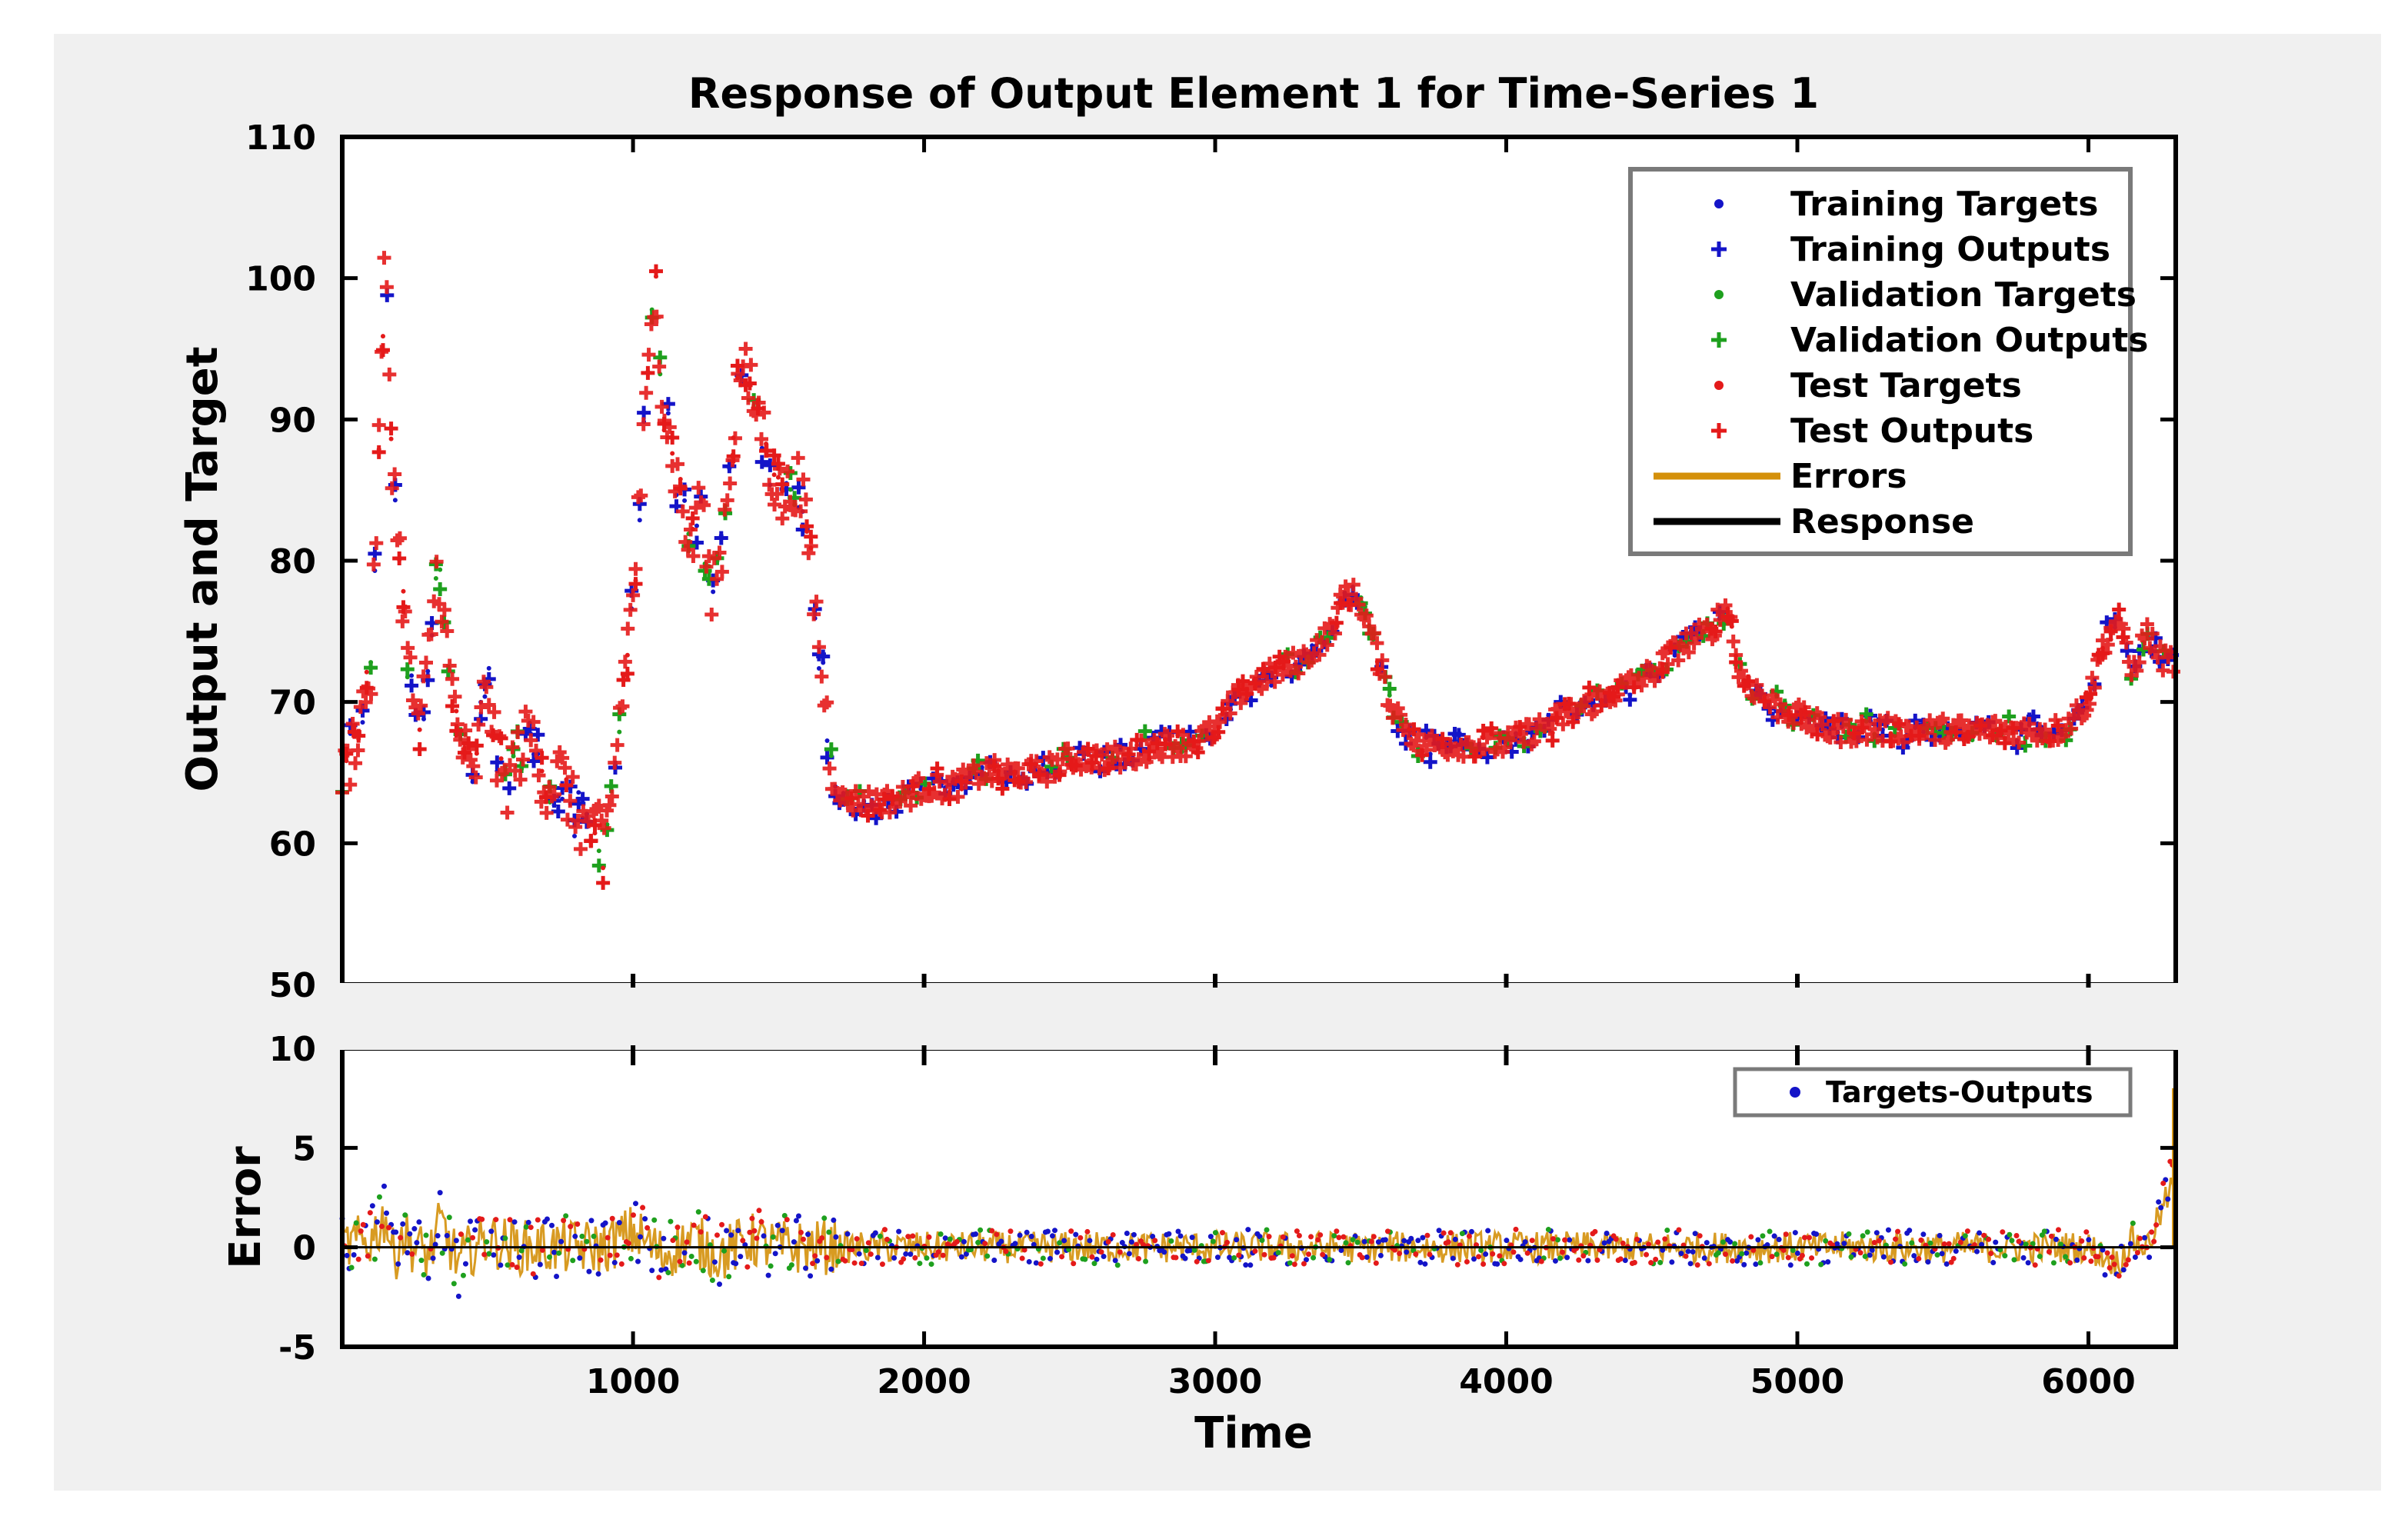 This screenshot has width=2408, height=1516. What do you see at coordinates (633, 1381) in the screenshot?
I see `xtick-label-1000: 1000` at bounding box center [633, 1381].